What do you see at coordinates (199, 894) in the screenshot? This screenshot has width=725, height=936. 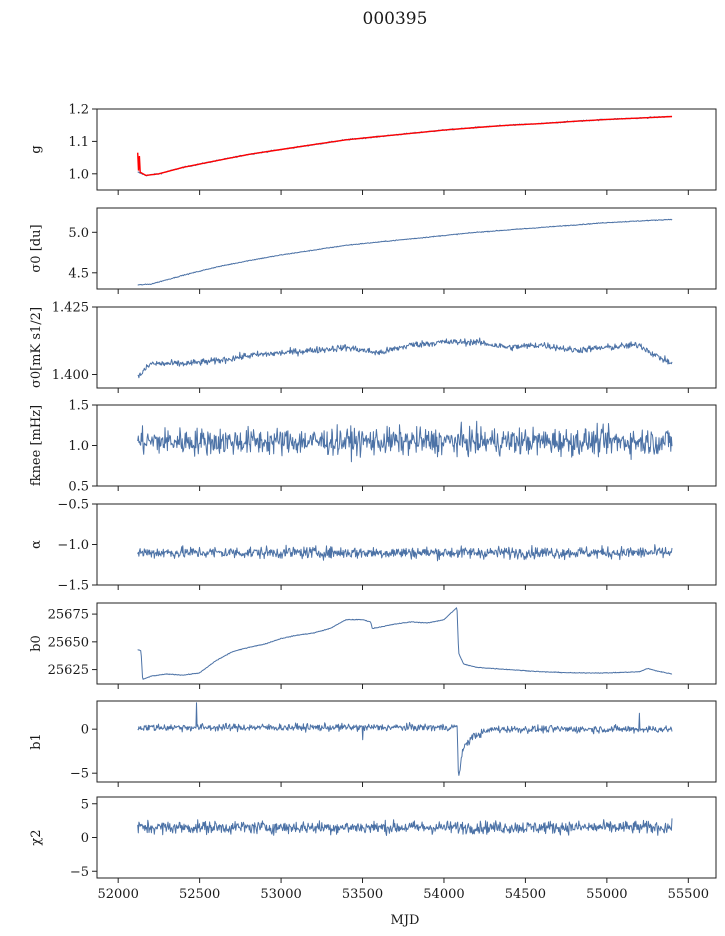 I see `x-tick-label-1: 52500` at bounding box center [199, 894].